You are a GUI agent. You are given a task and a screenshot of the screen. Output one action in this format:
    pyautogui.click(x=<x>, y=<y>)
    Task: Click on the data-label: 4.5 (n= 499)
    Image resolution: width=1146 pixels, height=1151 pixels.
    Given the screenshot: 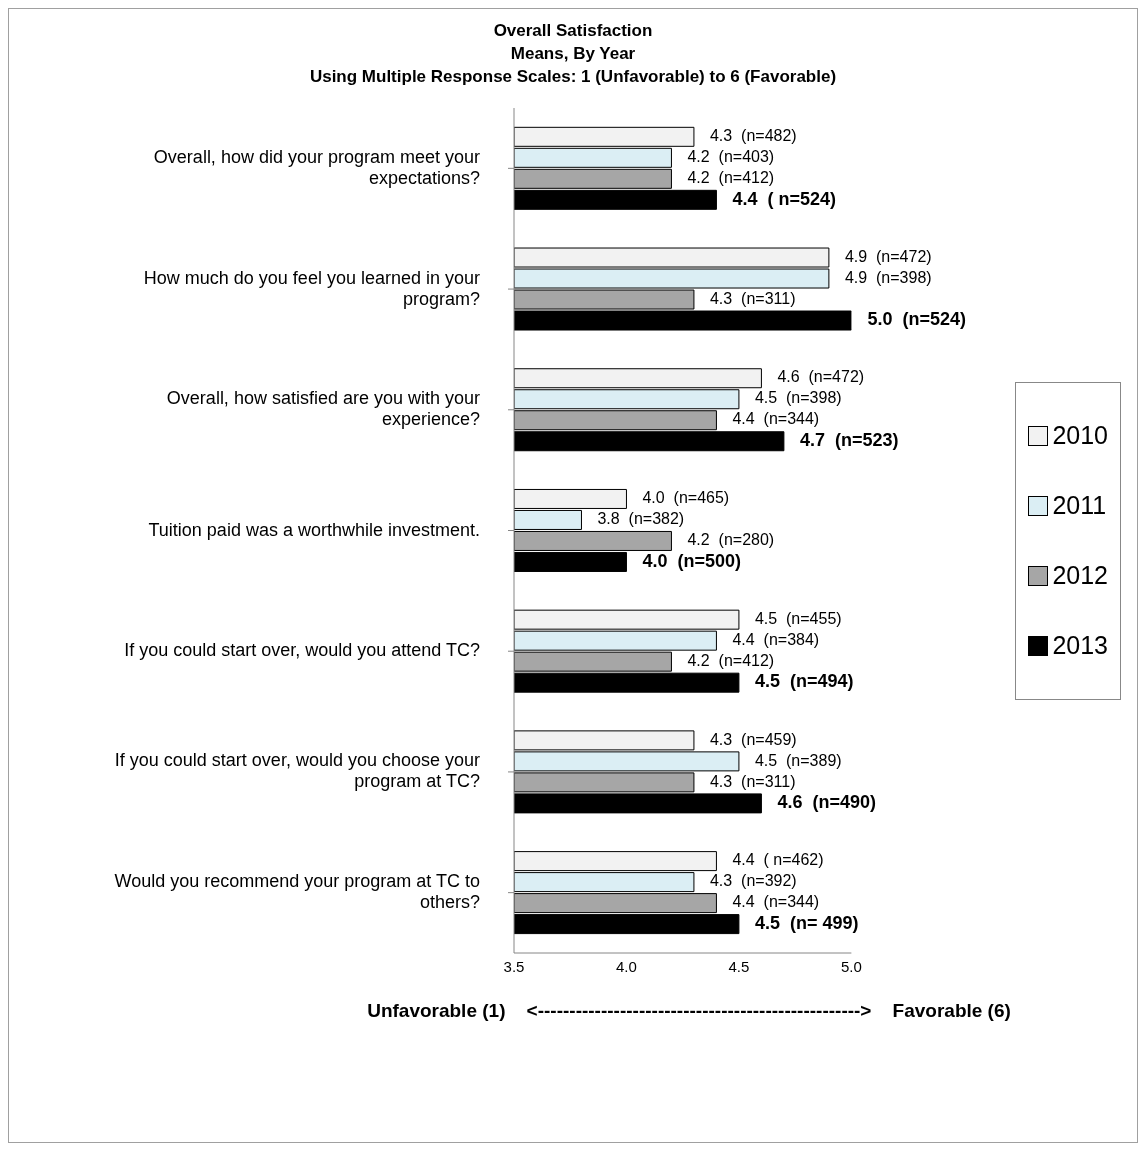 What is the action you would take?
    pyautogui.click(x=806, y=922)
    